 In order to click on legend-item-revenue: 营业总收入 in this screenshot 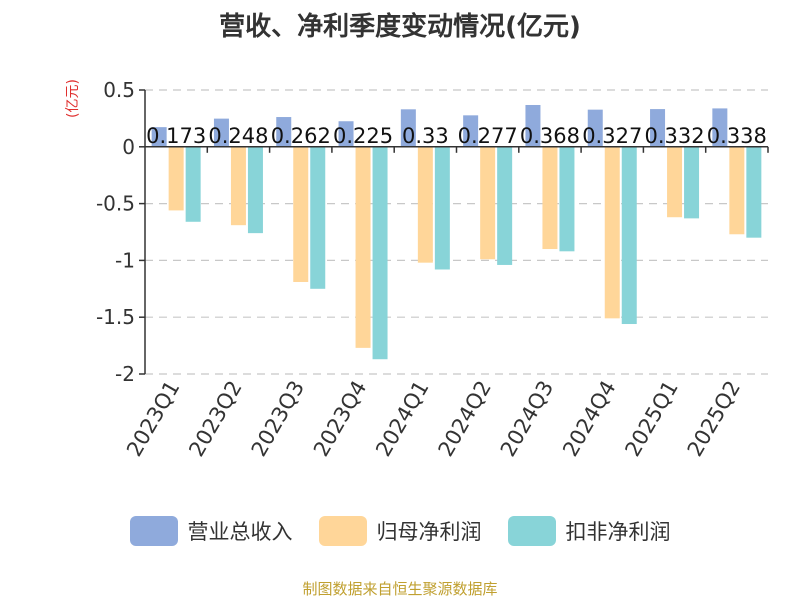, I will do `click(211, 531)`.